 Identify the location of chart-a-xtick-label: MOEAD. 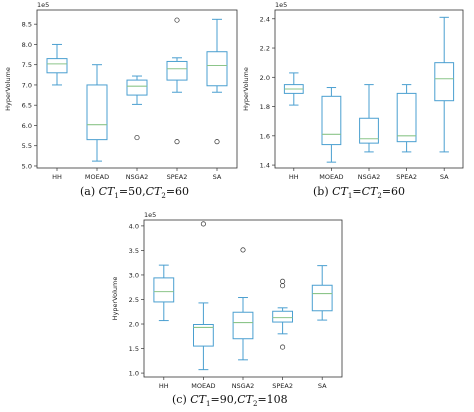
(97, 177).